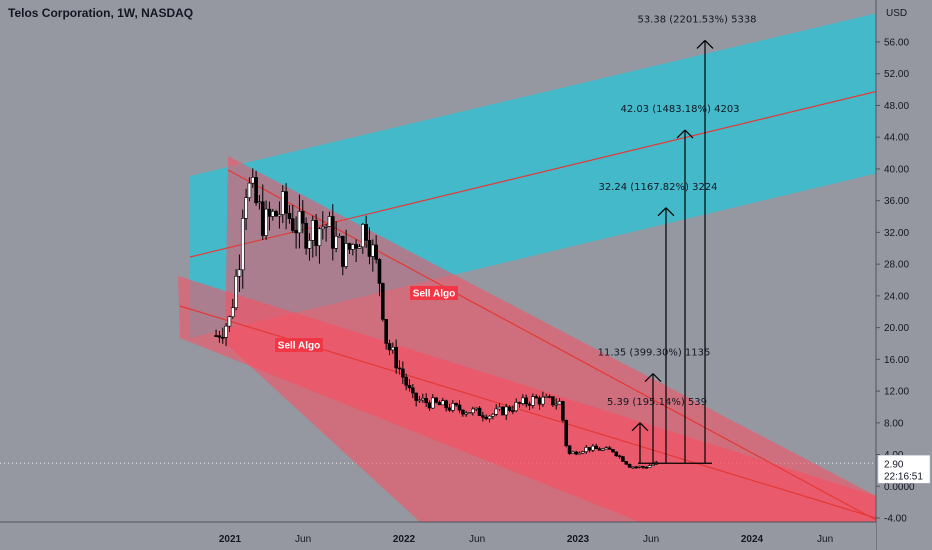  What do you see at coordinates (404, 539) in the screenshot?
I see `time-tick-label: 2022` at bounding box center [404, 539].